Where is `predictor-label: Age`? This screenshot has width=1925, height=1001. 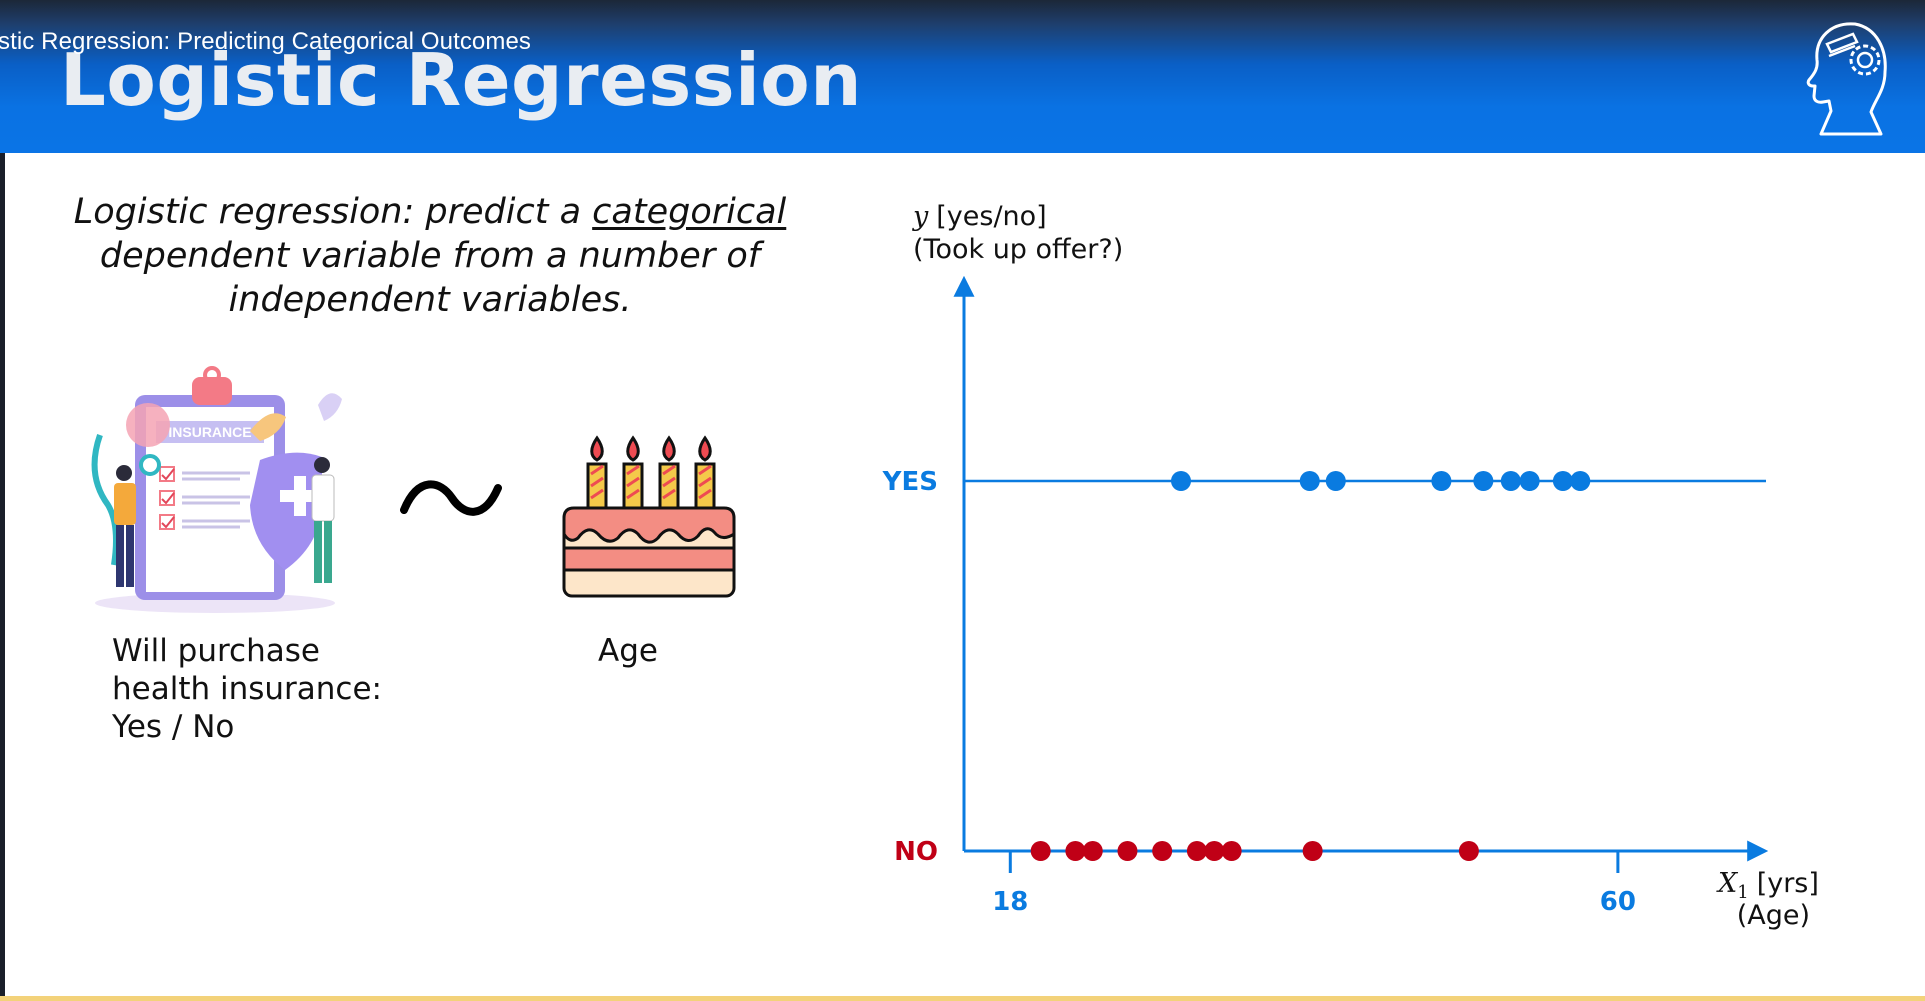 predictor-label: Age is located at coordinates (628, 651).